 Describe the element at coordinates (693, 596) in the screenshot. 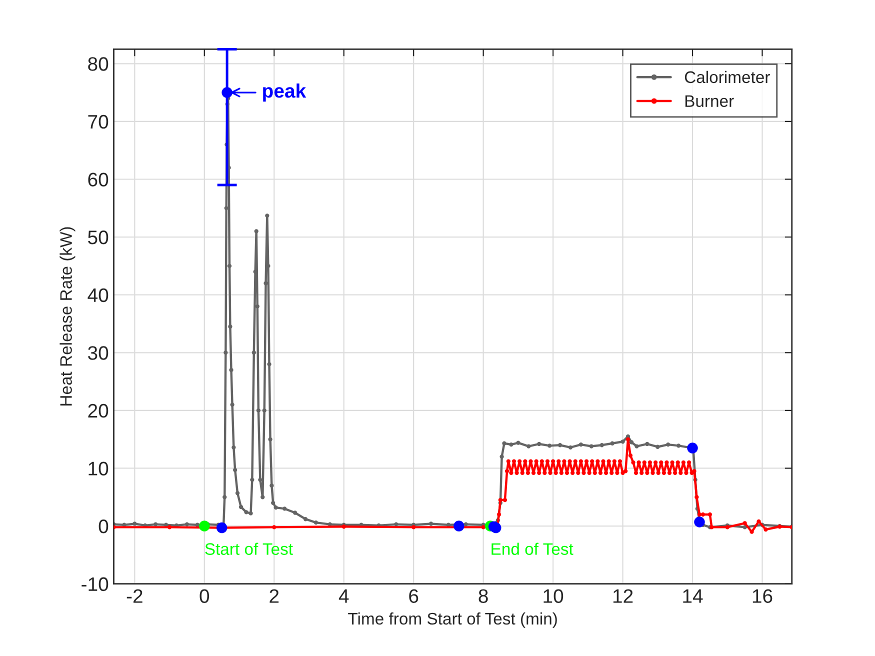

I see `x-tick-label: 14` at that location.